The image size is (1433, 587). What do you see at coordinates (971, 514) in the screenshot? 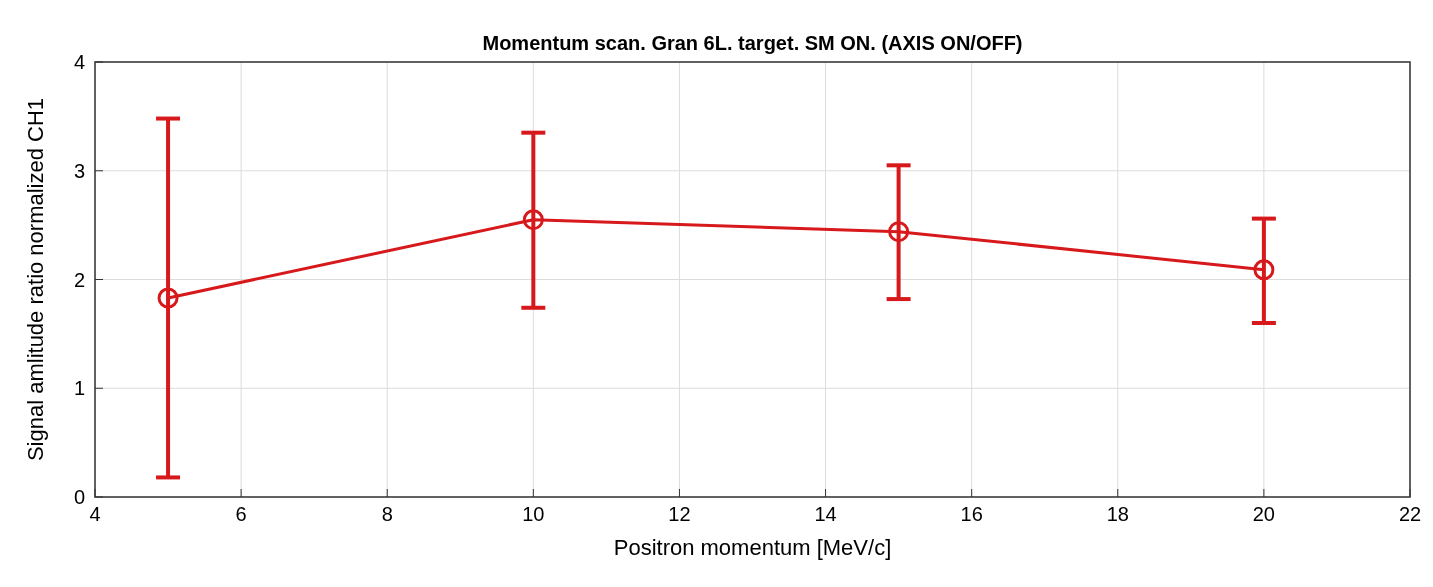
I see `x-tick-label: 16` at bounding box center [971, 514].